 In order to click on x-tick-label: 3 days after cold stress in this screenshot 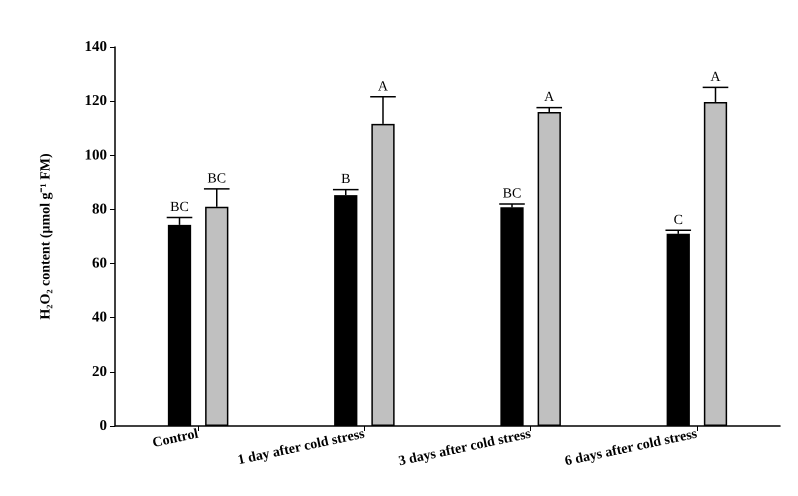, I will do `click(465, 448)`.